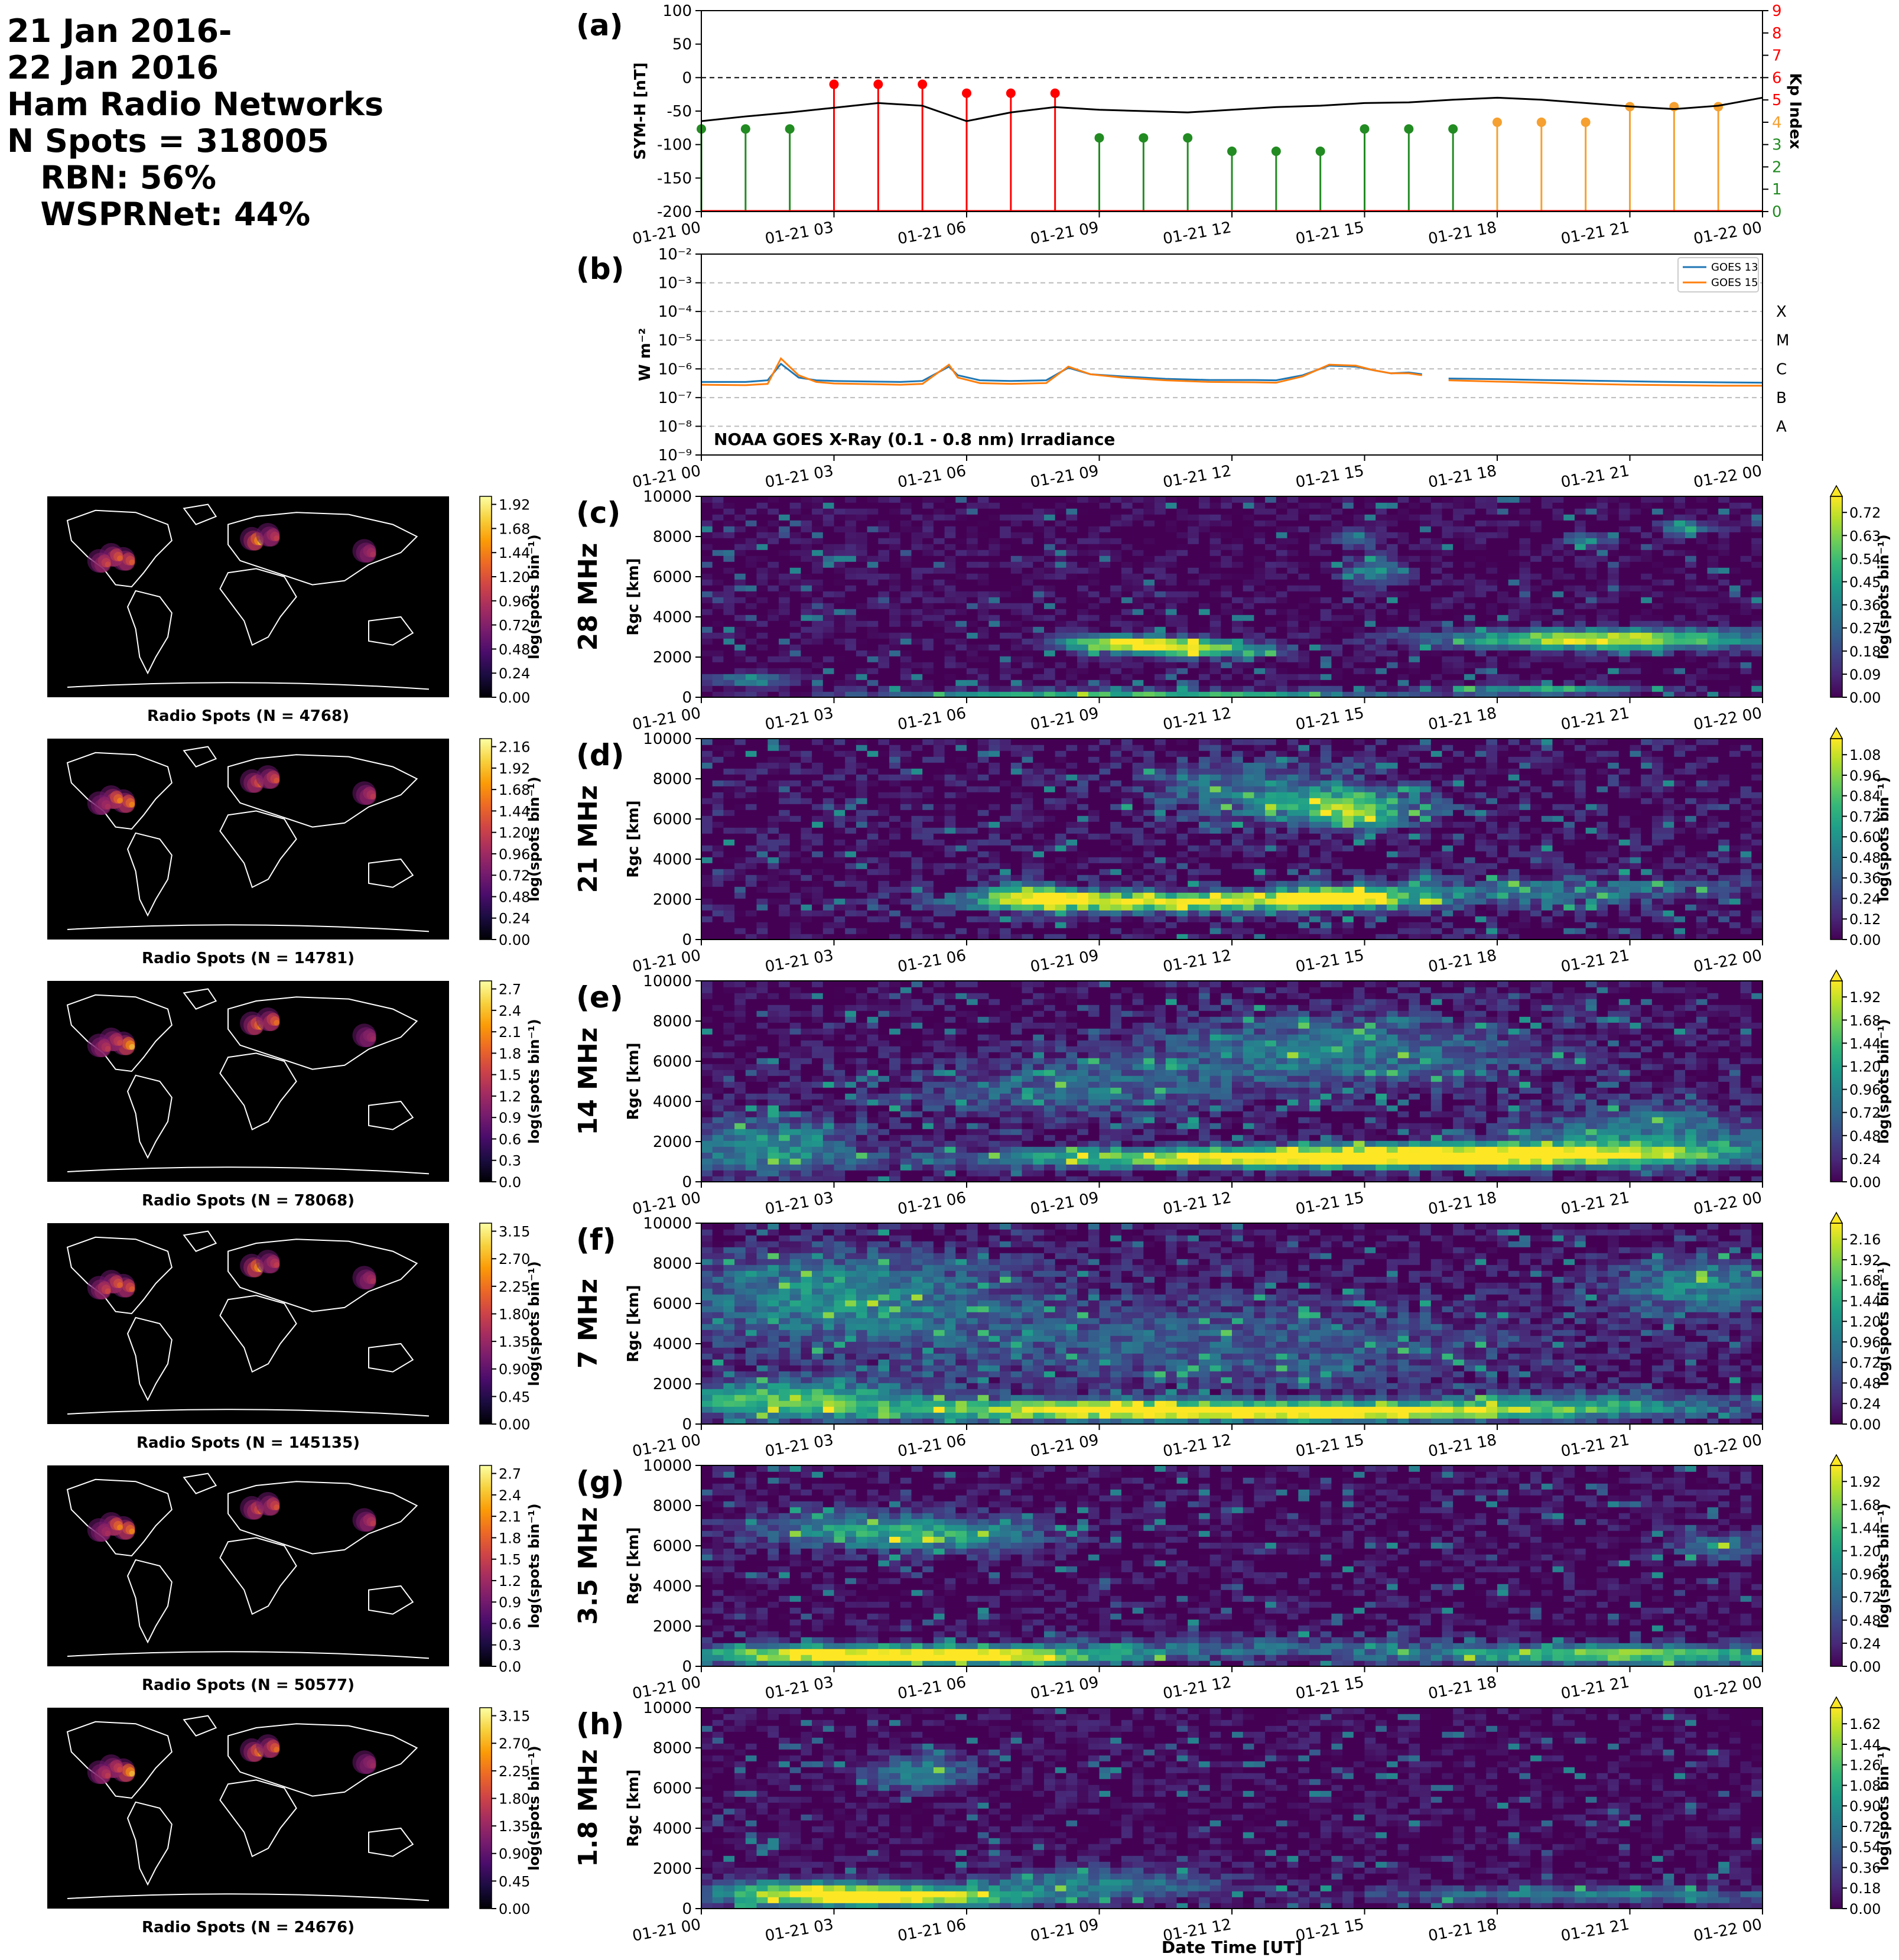  I want to click on panel-a-kp-marker, so click(923, 84).